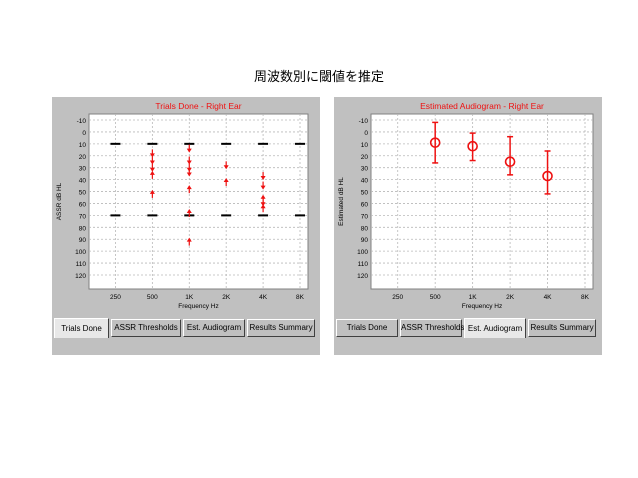 This screenshot has height=478, width=638. I want to click on y-tick-label: 70, so click(365, 216).